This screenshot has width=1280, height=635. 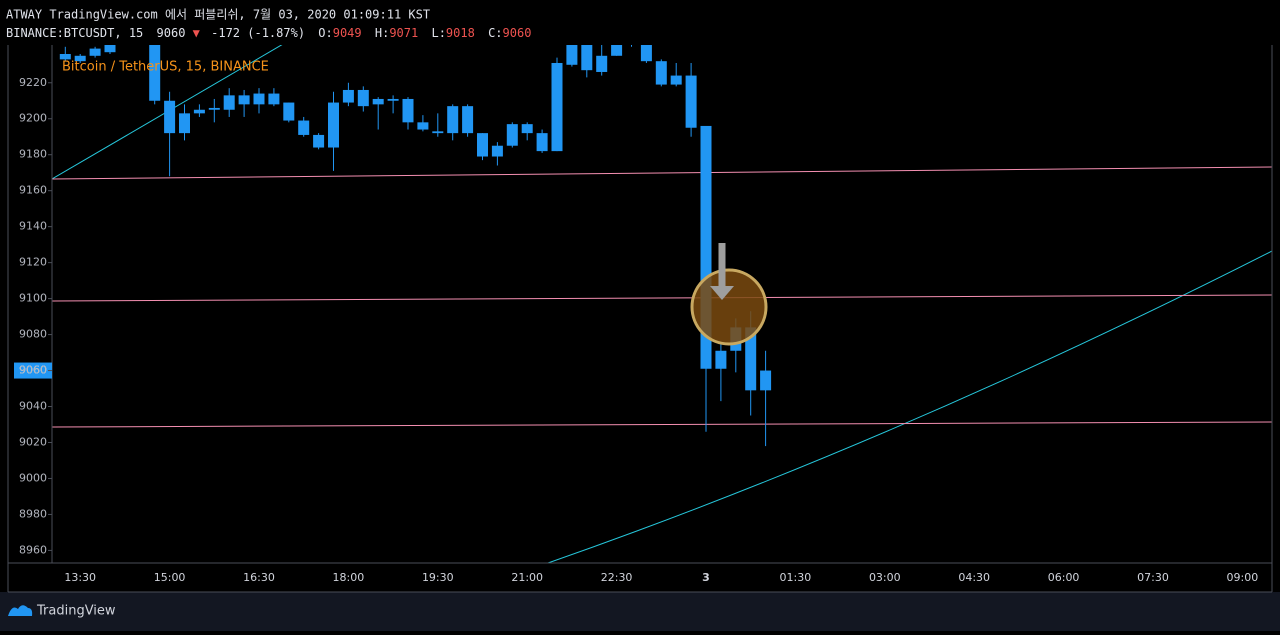 I want to click on x-tick-label: 3, so click(x=706, y=577).